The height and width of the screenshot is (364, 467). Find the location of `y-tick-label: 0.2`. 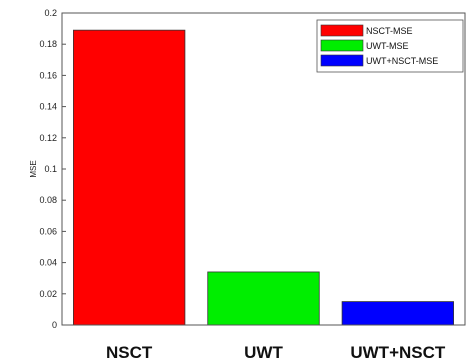

y-tick-label: 0.2 is located at coordinates (50, 13).